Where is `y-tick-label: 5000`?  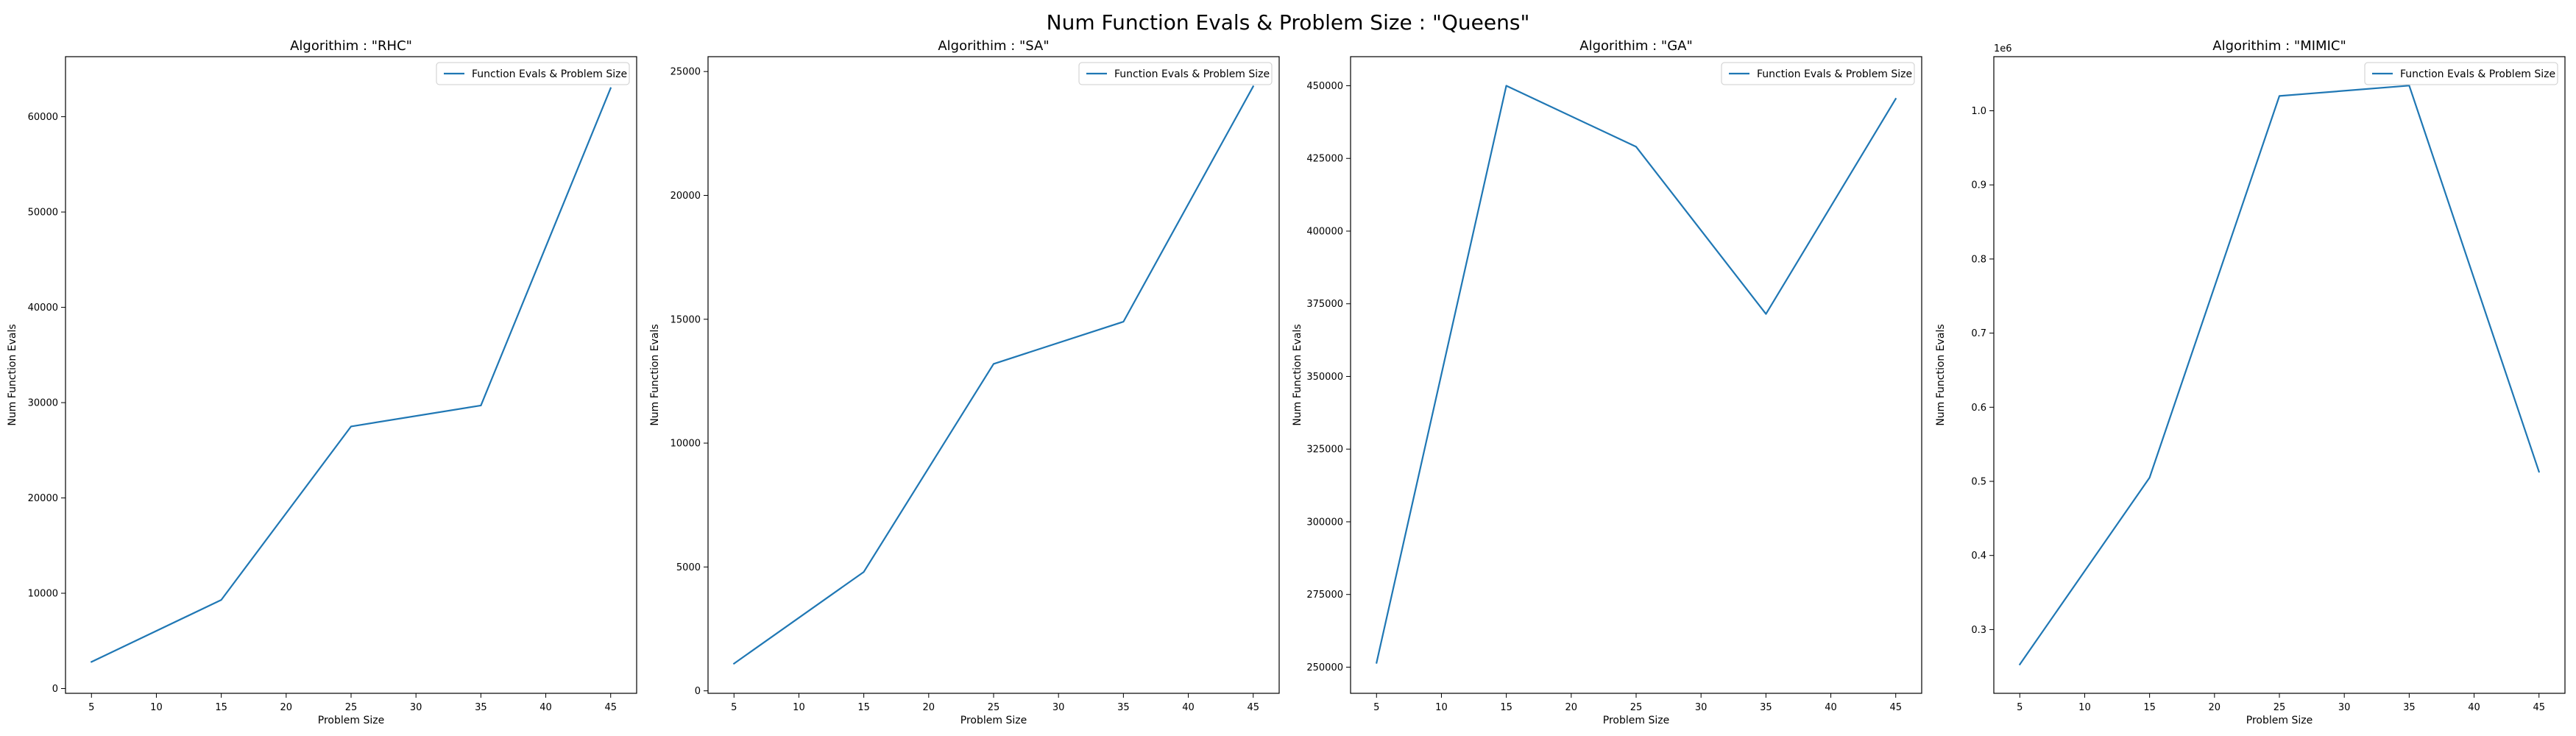 y-tick-label: 5000 is located at coordinates (688, 567).